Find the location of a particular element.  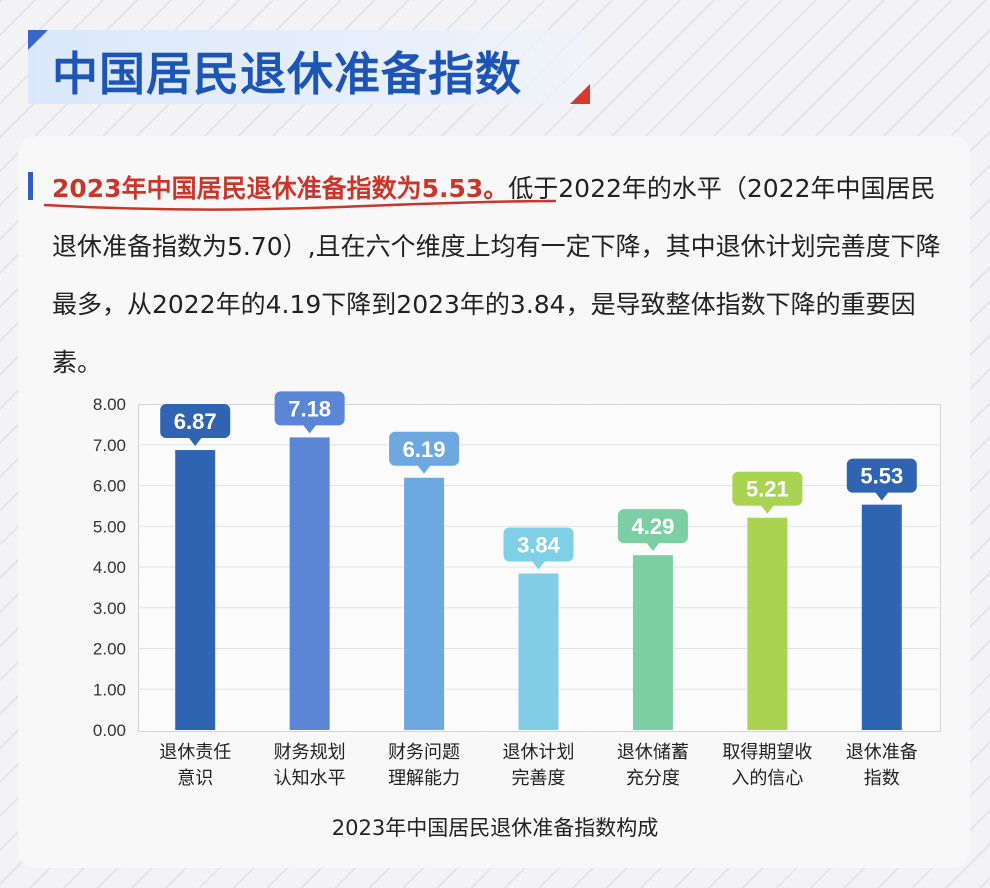

x-tick-label: 退休计划 is located at coordinates (539, 752).